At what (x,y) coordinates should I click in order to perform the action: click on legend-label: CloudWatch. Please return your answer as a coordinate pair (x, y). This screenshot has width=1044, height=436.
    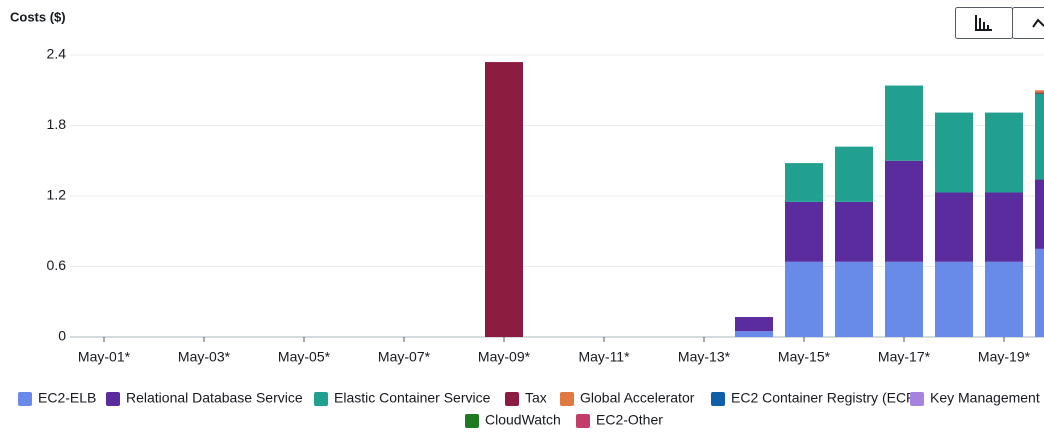
    Looking at the image, I should click on (523, 420).